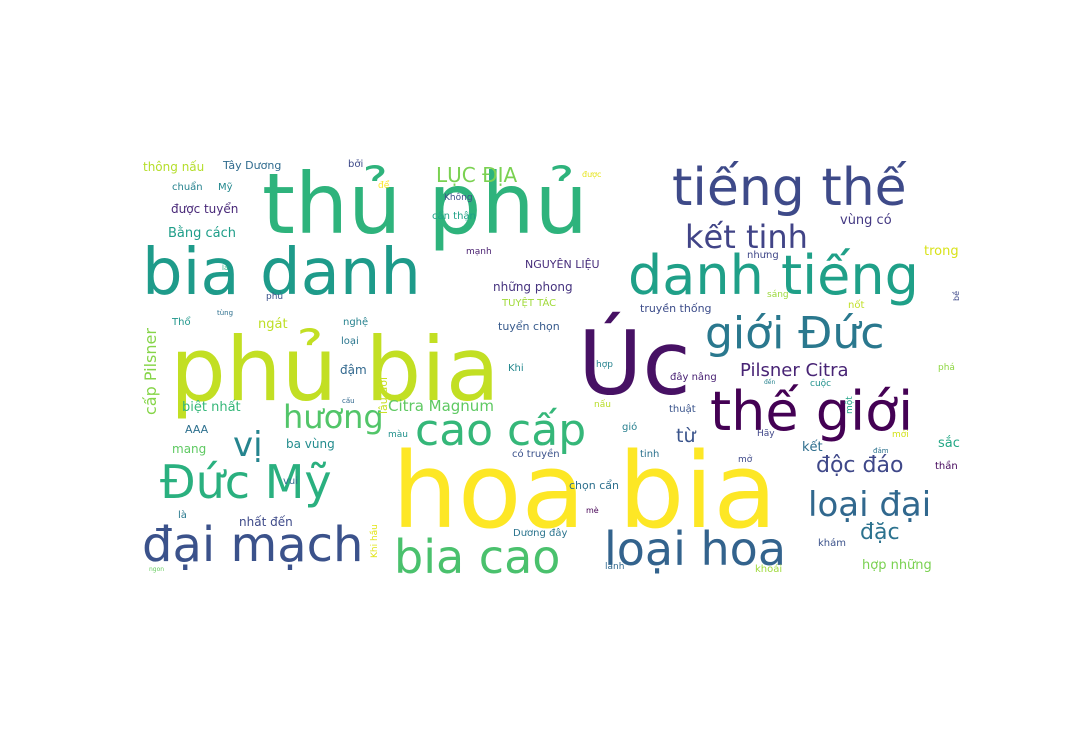 This screenshot has width=1091, height=729. I want to click on cloud-word: tiếng thế, so click(789, 188).